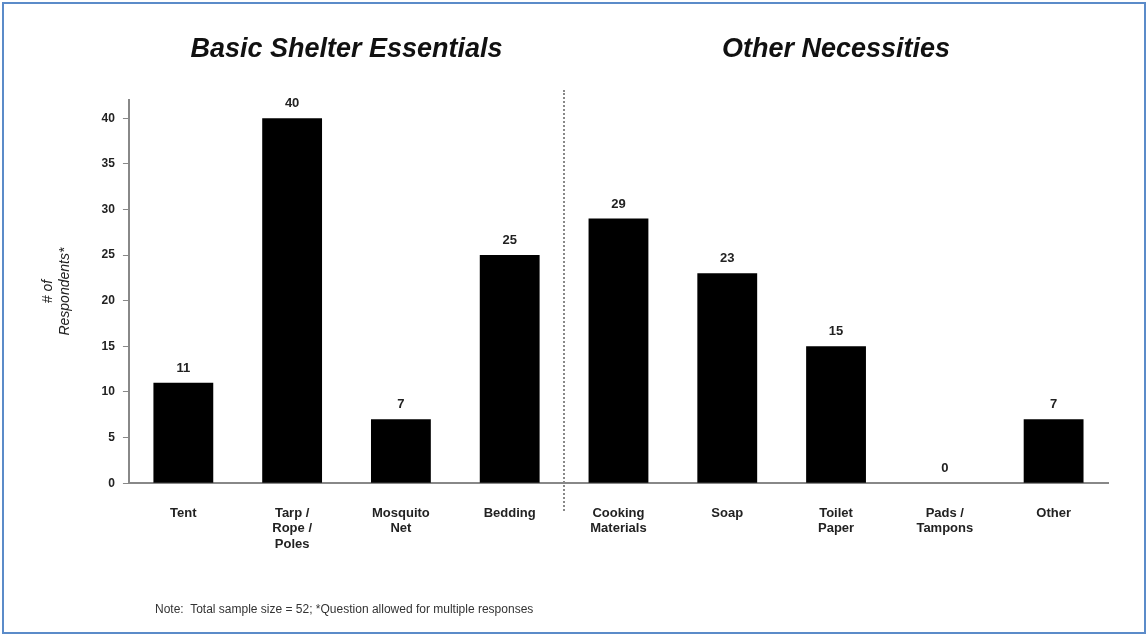  I want to click on x-tick-label: Toilet Paper, so click(836, 520).